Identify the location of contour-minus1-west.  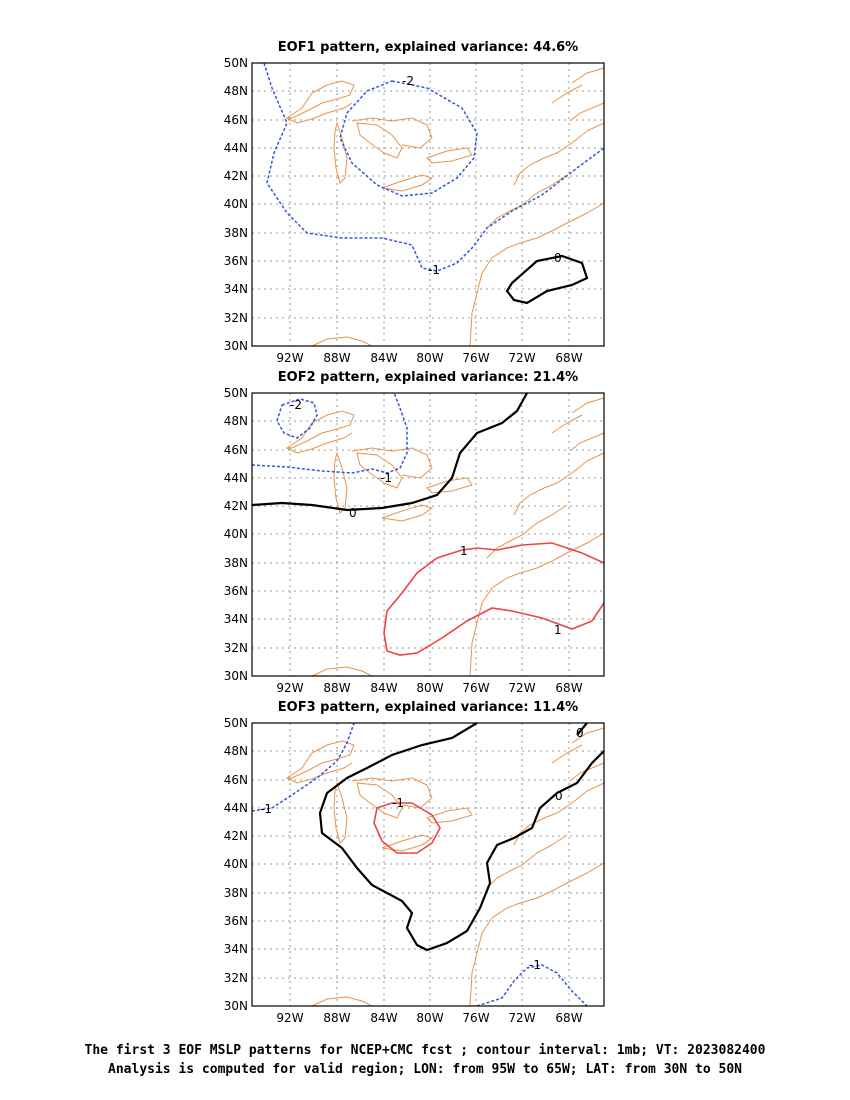
(303, 767).